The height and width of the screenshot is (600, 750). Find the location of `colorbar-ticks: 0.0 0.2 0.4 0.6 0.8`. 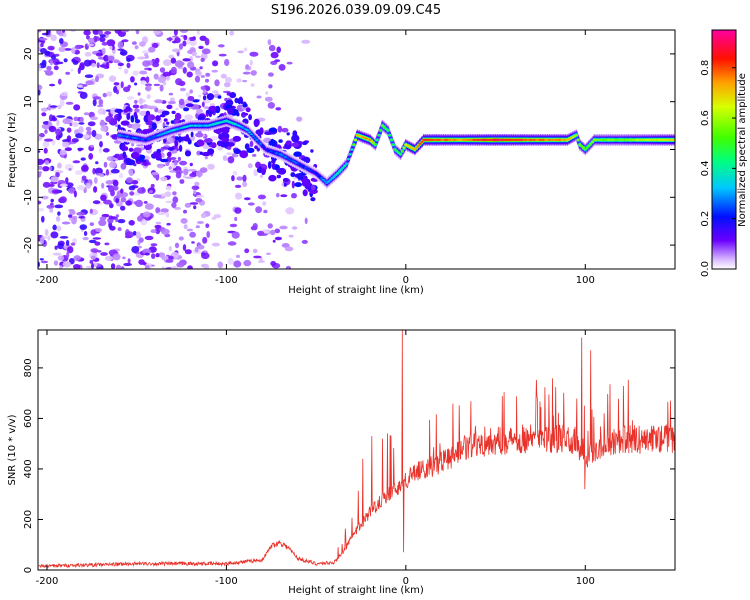

colorbar-ticks: 0.0 0.2 0.4 0.6 0.8 is located at coordinates (718, 168).